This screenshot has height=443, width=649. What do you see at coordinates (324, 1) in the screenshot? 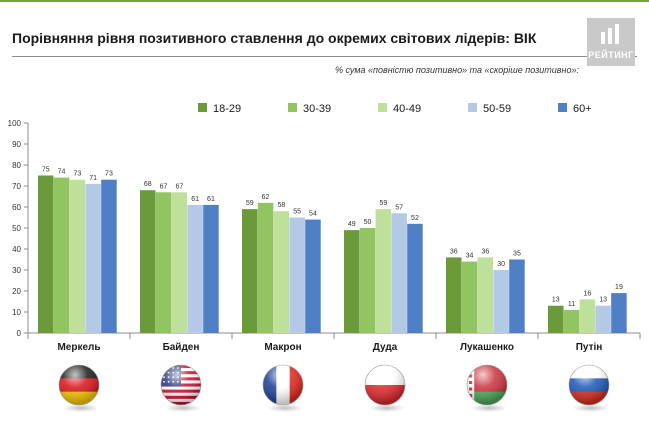
I see `top-accent-line` at bounding box center [324, 1].